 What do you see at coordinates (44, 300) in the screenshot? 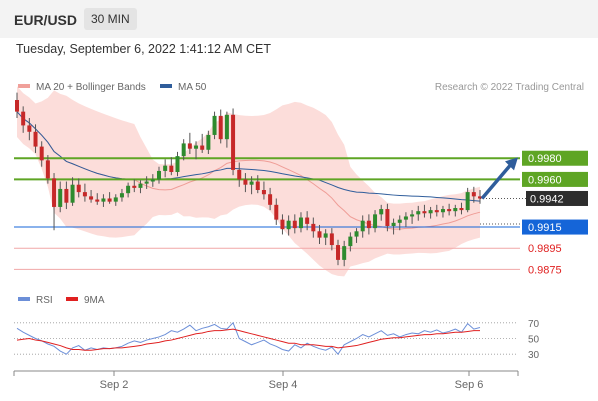
I see `legend-rsi-label: RSI` at bounding box center [44, 300].